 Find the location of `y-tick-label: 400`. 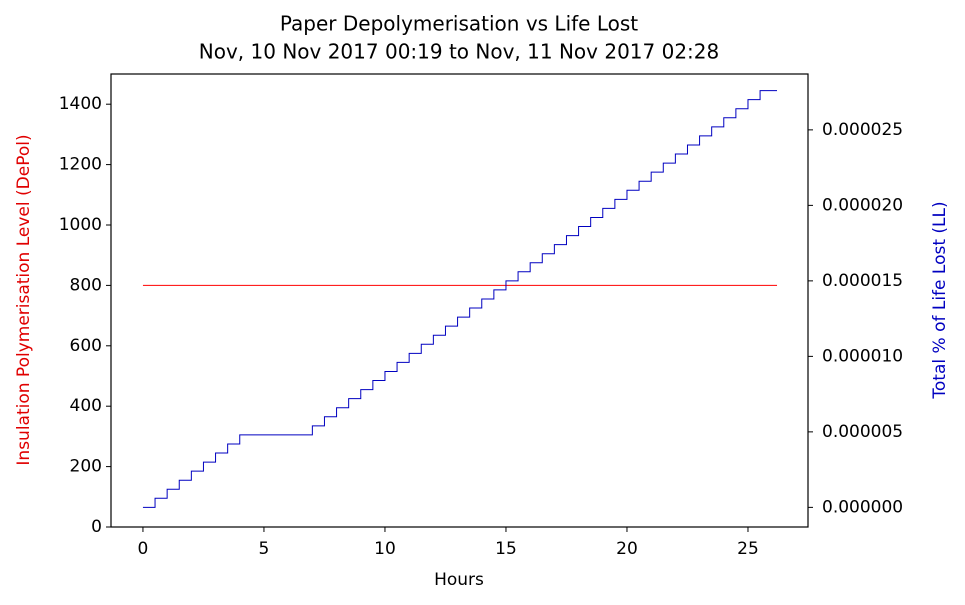

y-tick-label: 400 is located at coordinates (86, 406).